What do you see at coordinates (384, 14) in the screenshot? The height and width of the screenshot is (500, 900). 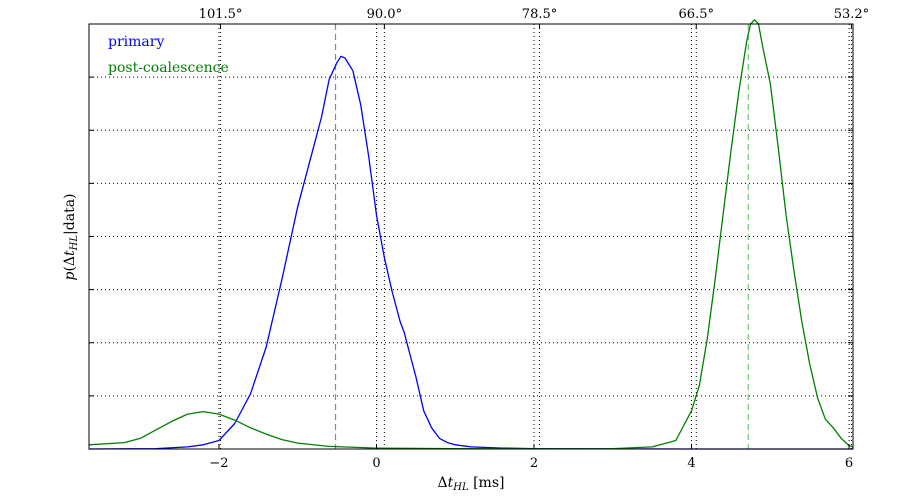 I see `top-tick-label: 90.0°` at bounding box center [384, 14].